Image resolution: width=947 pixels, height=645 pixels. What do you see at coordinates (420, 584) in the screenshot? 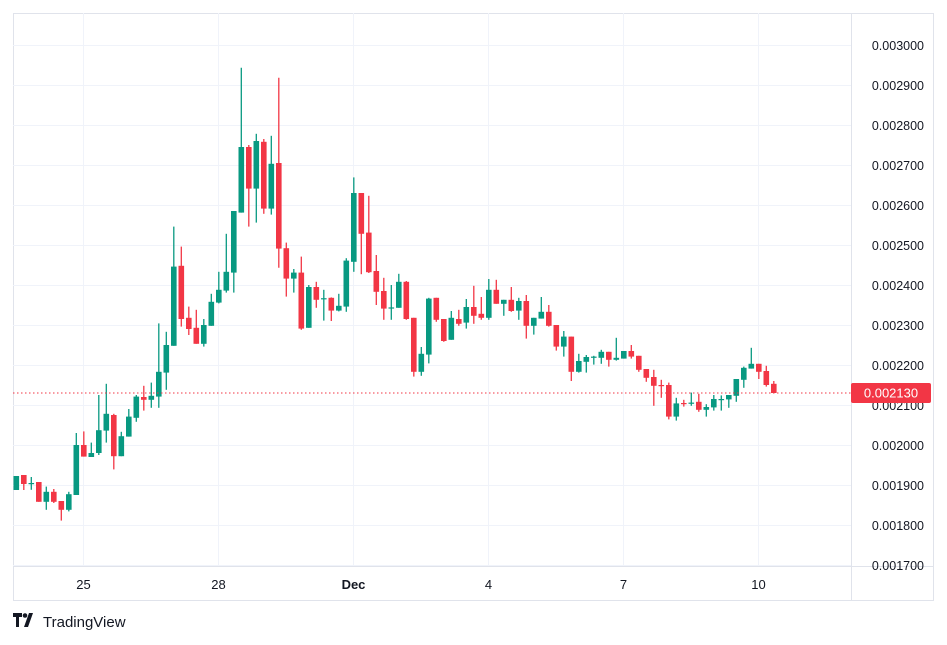
I see `time-axis: 25 28 Dec 4 7 10` at bounding box center [420, 584].